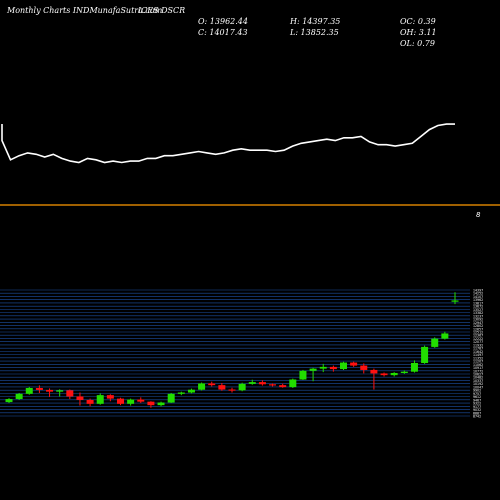  What do you see at coordinates (478, 387) in the screenshot?
I see `y-tick-label: 10047` at bounding box center [478, 387].